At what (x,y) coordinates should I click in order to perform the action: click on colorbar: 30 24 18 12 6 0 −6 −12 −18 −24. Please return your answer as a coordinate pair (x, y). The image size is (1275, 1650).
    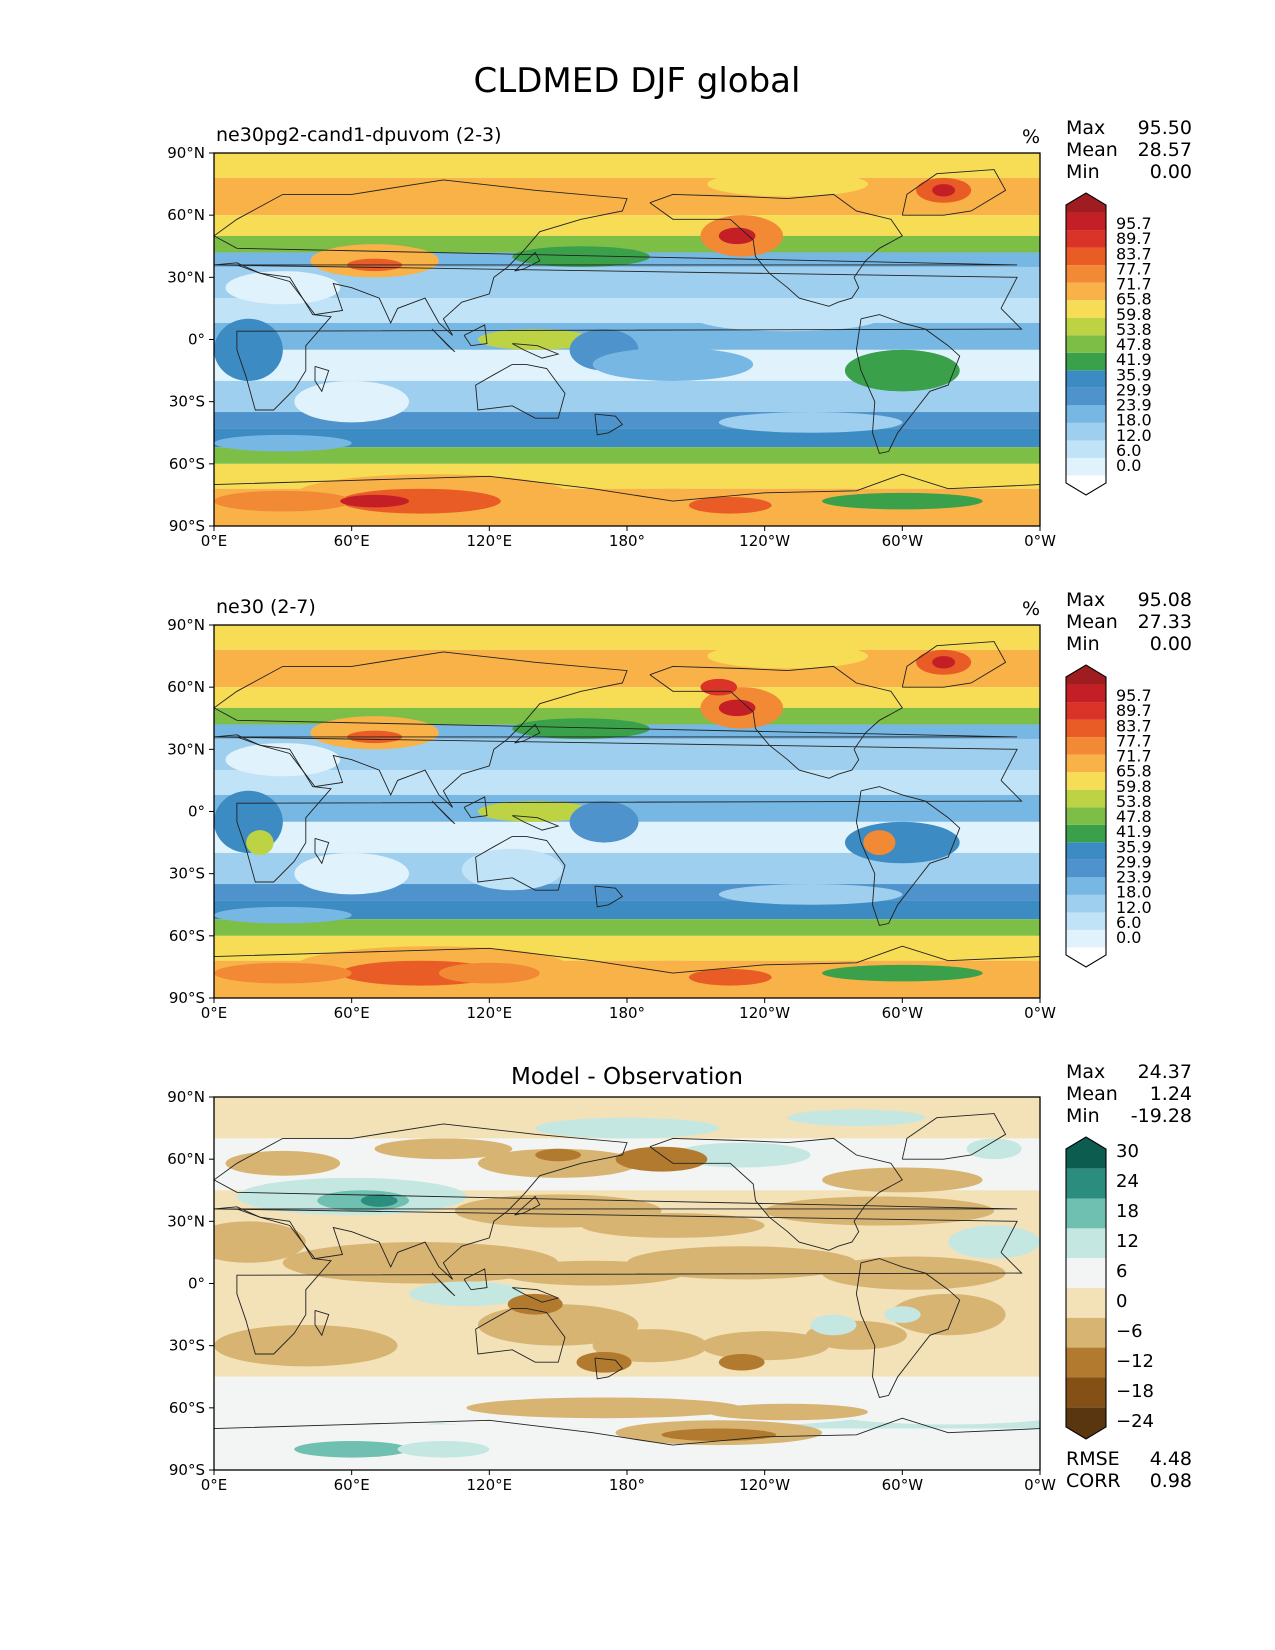
    Looking at the image, I should click on (1109, 1288).